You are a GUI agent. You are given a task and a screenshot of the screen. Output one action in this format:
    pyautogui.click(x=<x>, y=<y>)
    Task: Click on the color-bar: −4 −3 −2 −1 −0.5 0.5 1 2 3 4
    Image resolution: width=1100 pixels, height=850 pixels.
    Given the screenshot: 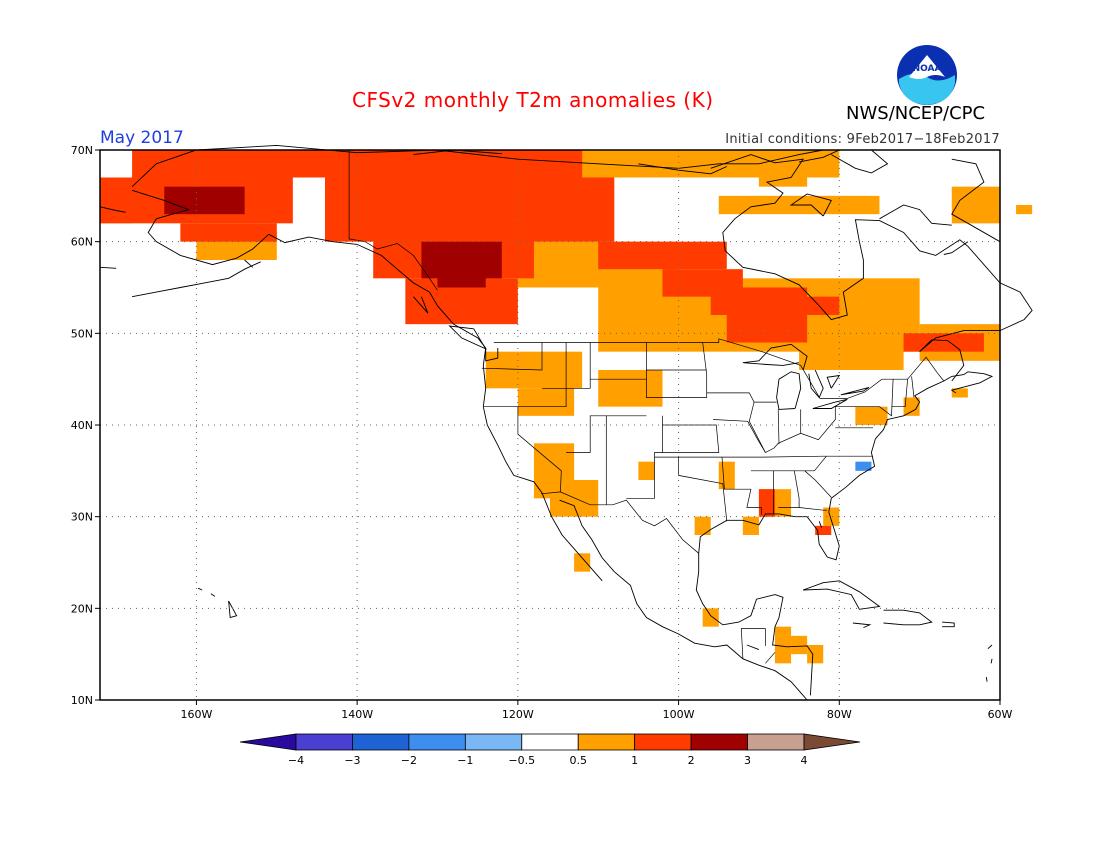 What is the action you would take?
    pyautogui.click(x=550, y=750)
    